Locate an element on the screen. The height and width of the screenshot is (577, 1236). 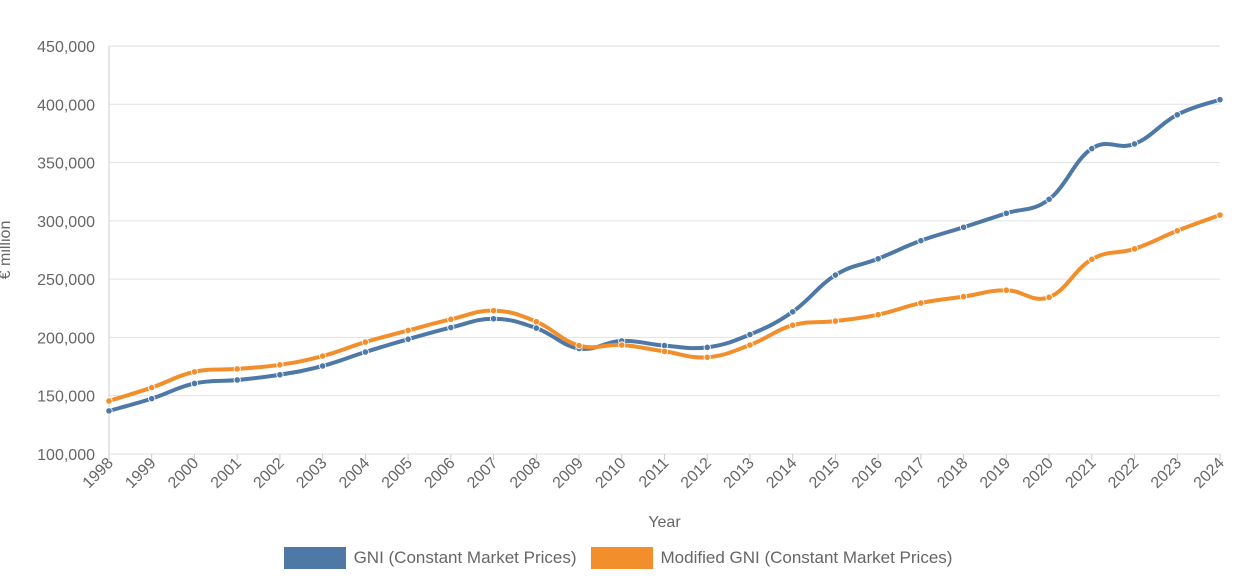
x-axis-title: Year is located at coordinates (664, 522).